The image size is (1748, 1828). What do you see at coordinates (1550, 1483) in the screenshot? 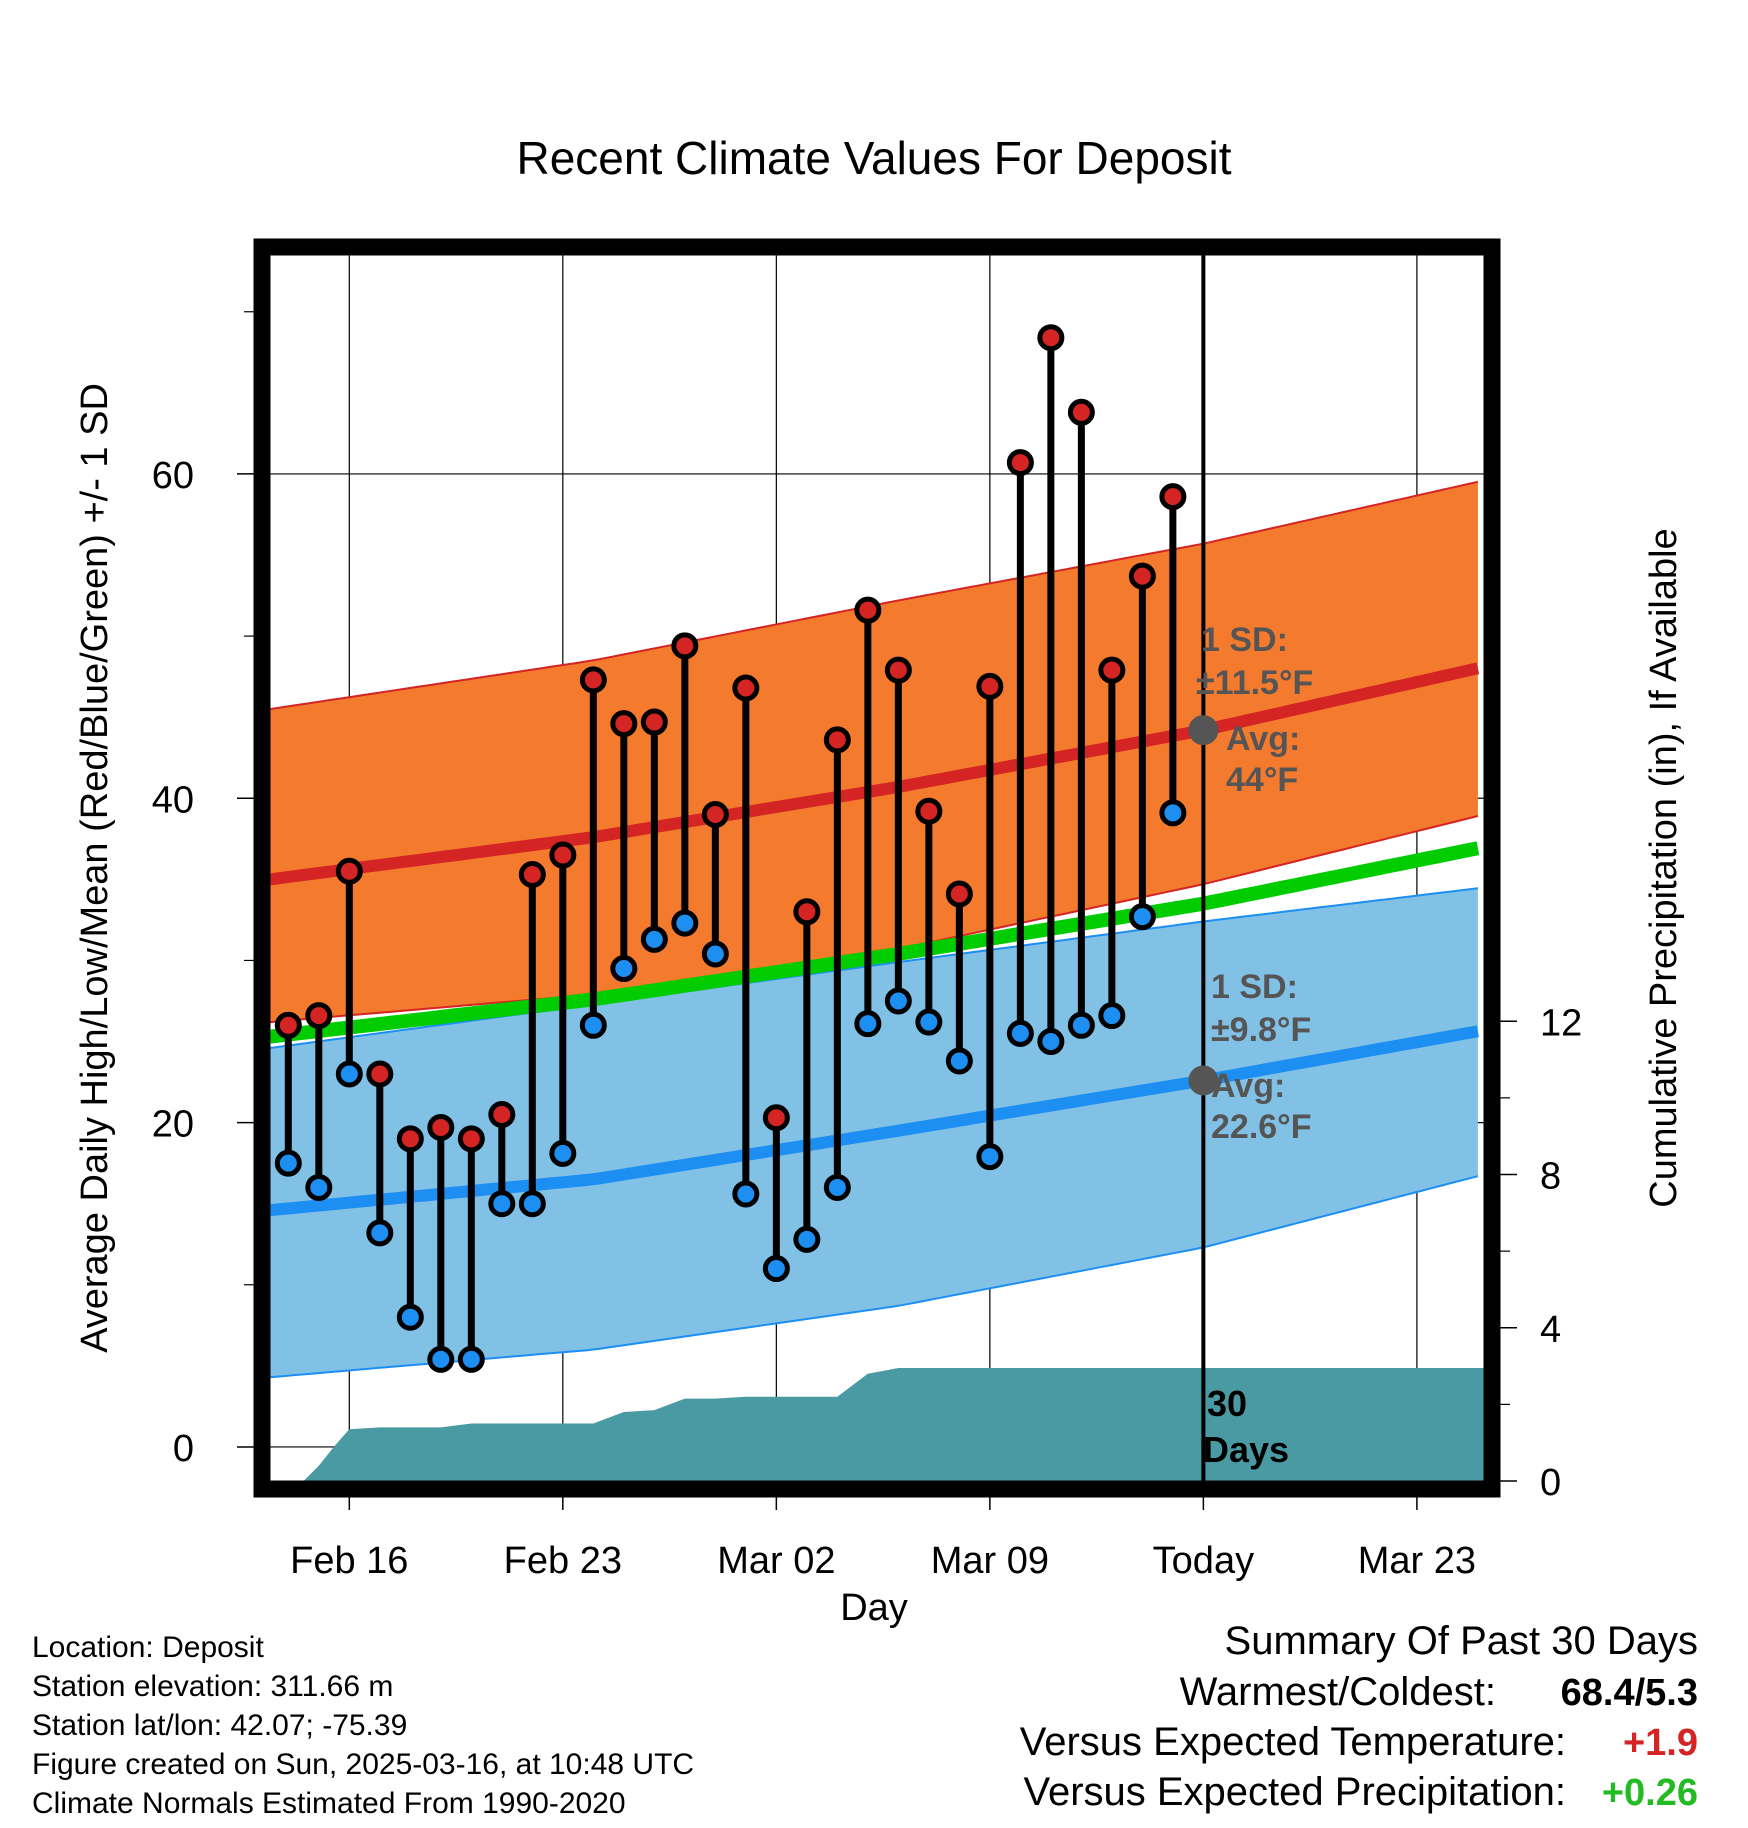
I see `y-right-tick-label: 0` at bounding box center [1550, 1483].